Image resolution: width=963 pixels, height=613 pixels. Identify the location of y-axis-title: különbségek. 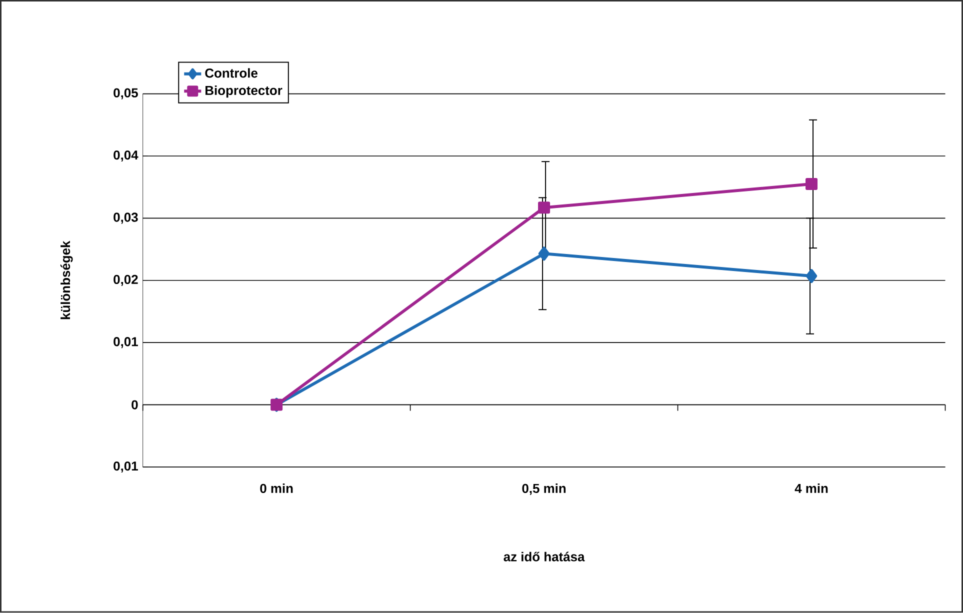
(66, 280).